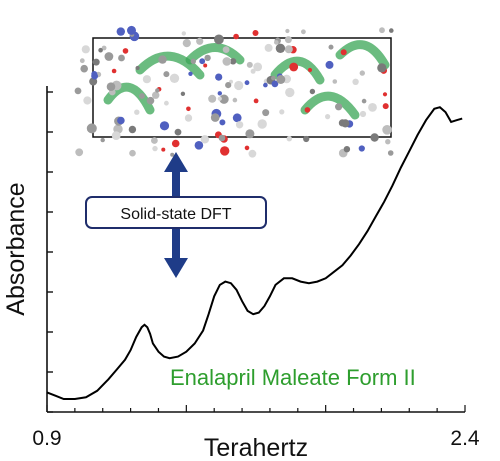 Image resolution: width=500 pixels, height=461 pixels. What do you see at coordinates (256, 408) in the screenshot?
I see `x-axis-ticks` at bounding box center [256, 408].